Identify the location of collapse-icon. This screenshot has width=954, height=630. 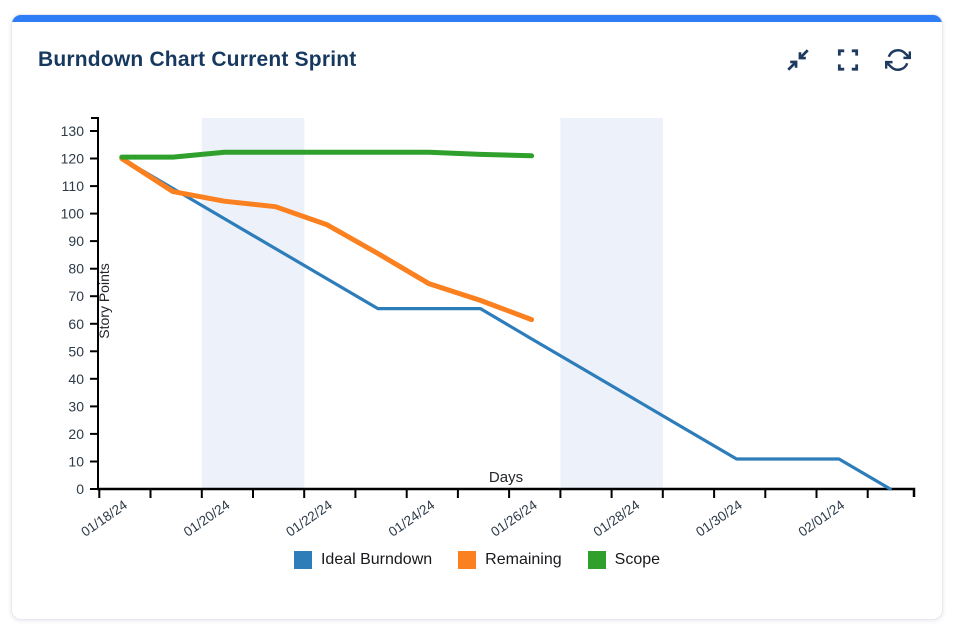
(798, 60).